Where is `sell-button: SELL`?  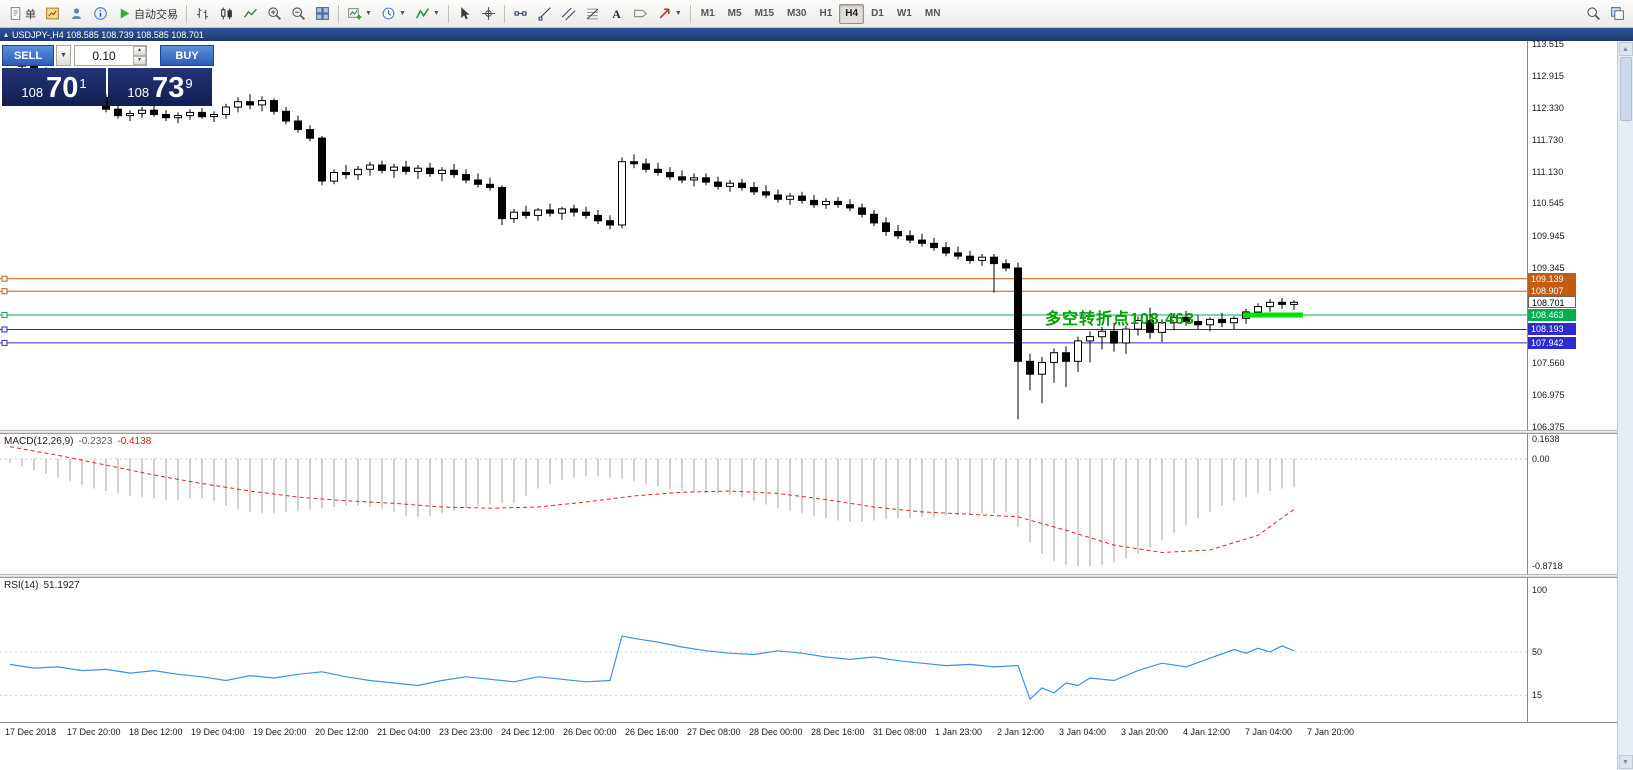 sell-button: SELL is located at coordinates (28, 55).